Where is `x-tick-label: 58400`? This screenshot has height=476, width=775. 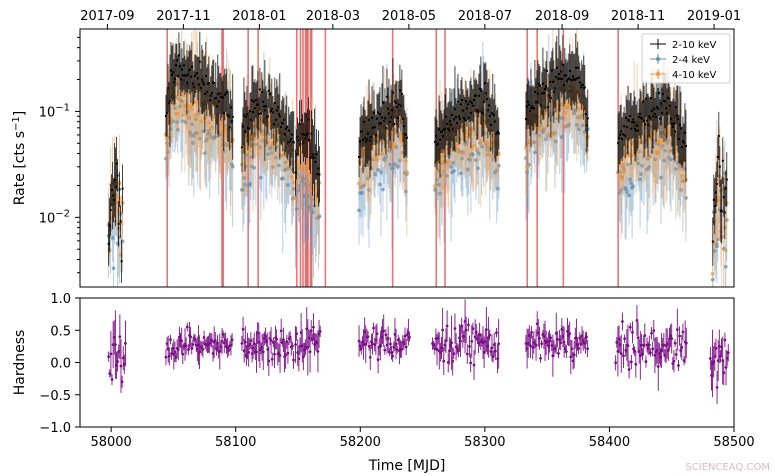
x-tick-label: 58400 is located at coordinates (609, 442).